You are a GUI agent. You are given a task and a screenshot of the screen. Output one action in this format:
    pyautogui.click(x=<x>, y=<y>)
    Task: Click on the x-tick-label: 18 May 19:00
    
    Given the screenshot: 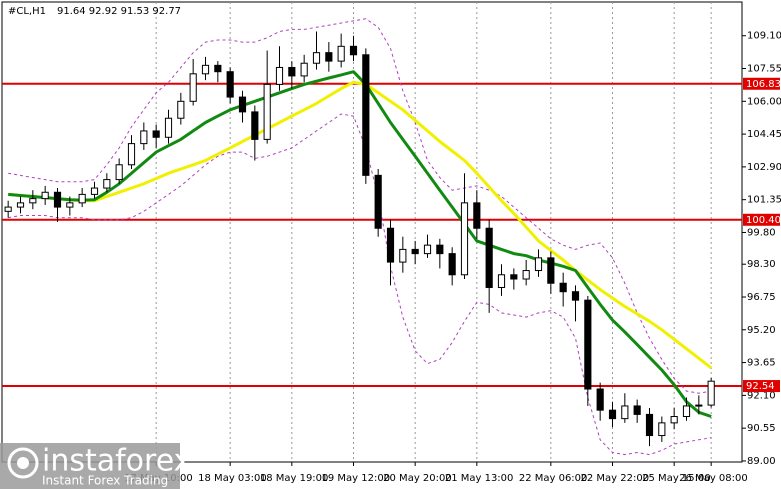 What is the action you would take?
    pyautogui.click(x=294, y=478)
    